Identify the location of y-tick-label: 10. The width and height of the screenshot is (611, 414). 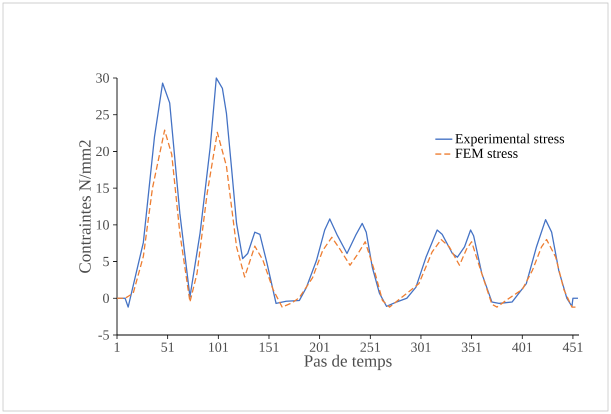
(102, 225).